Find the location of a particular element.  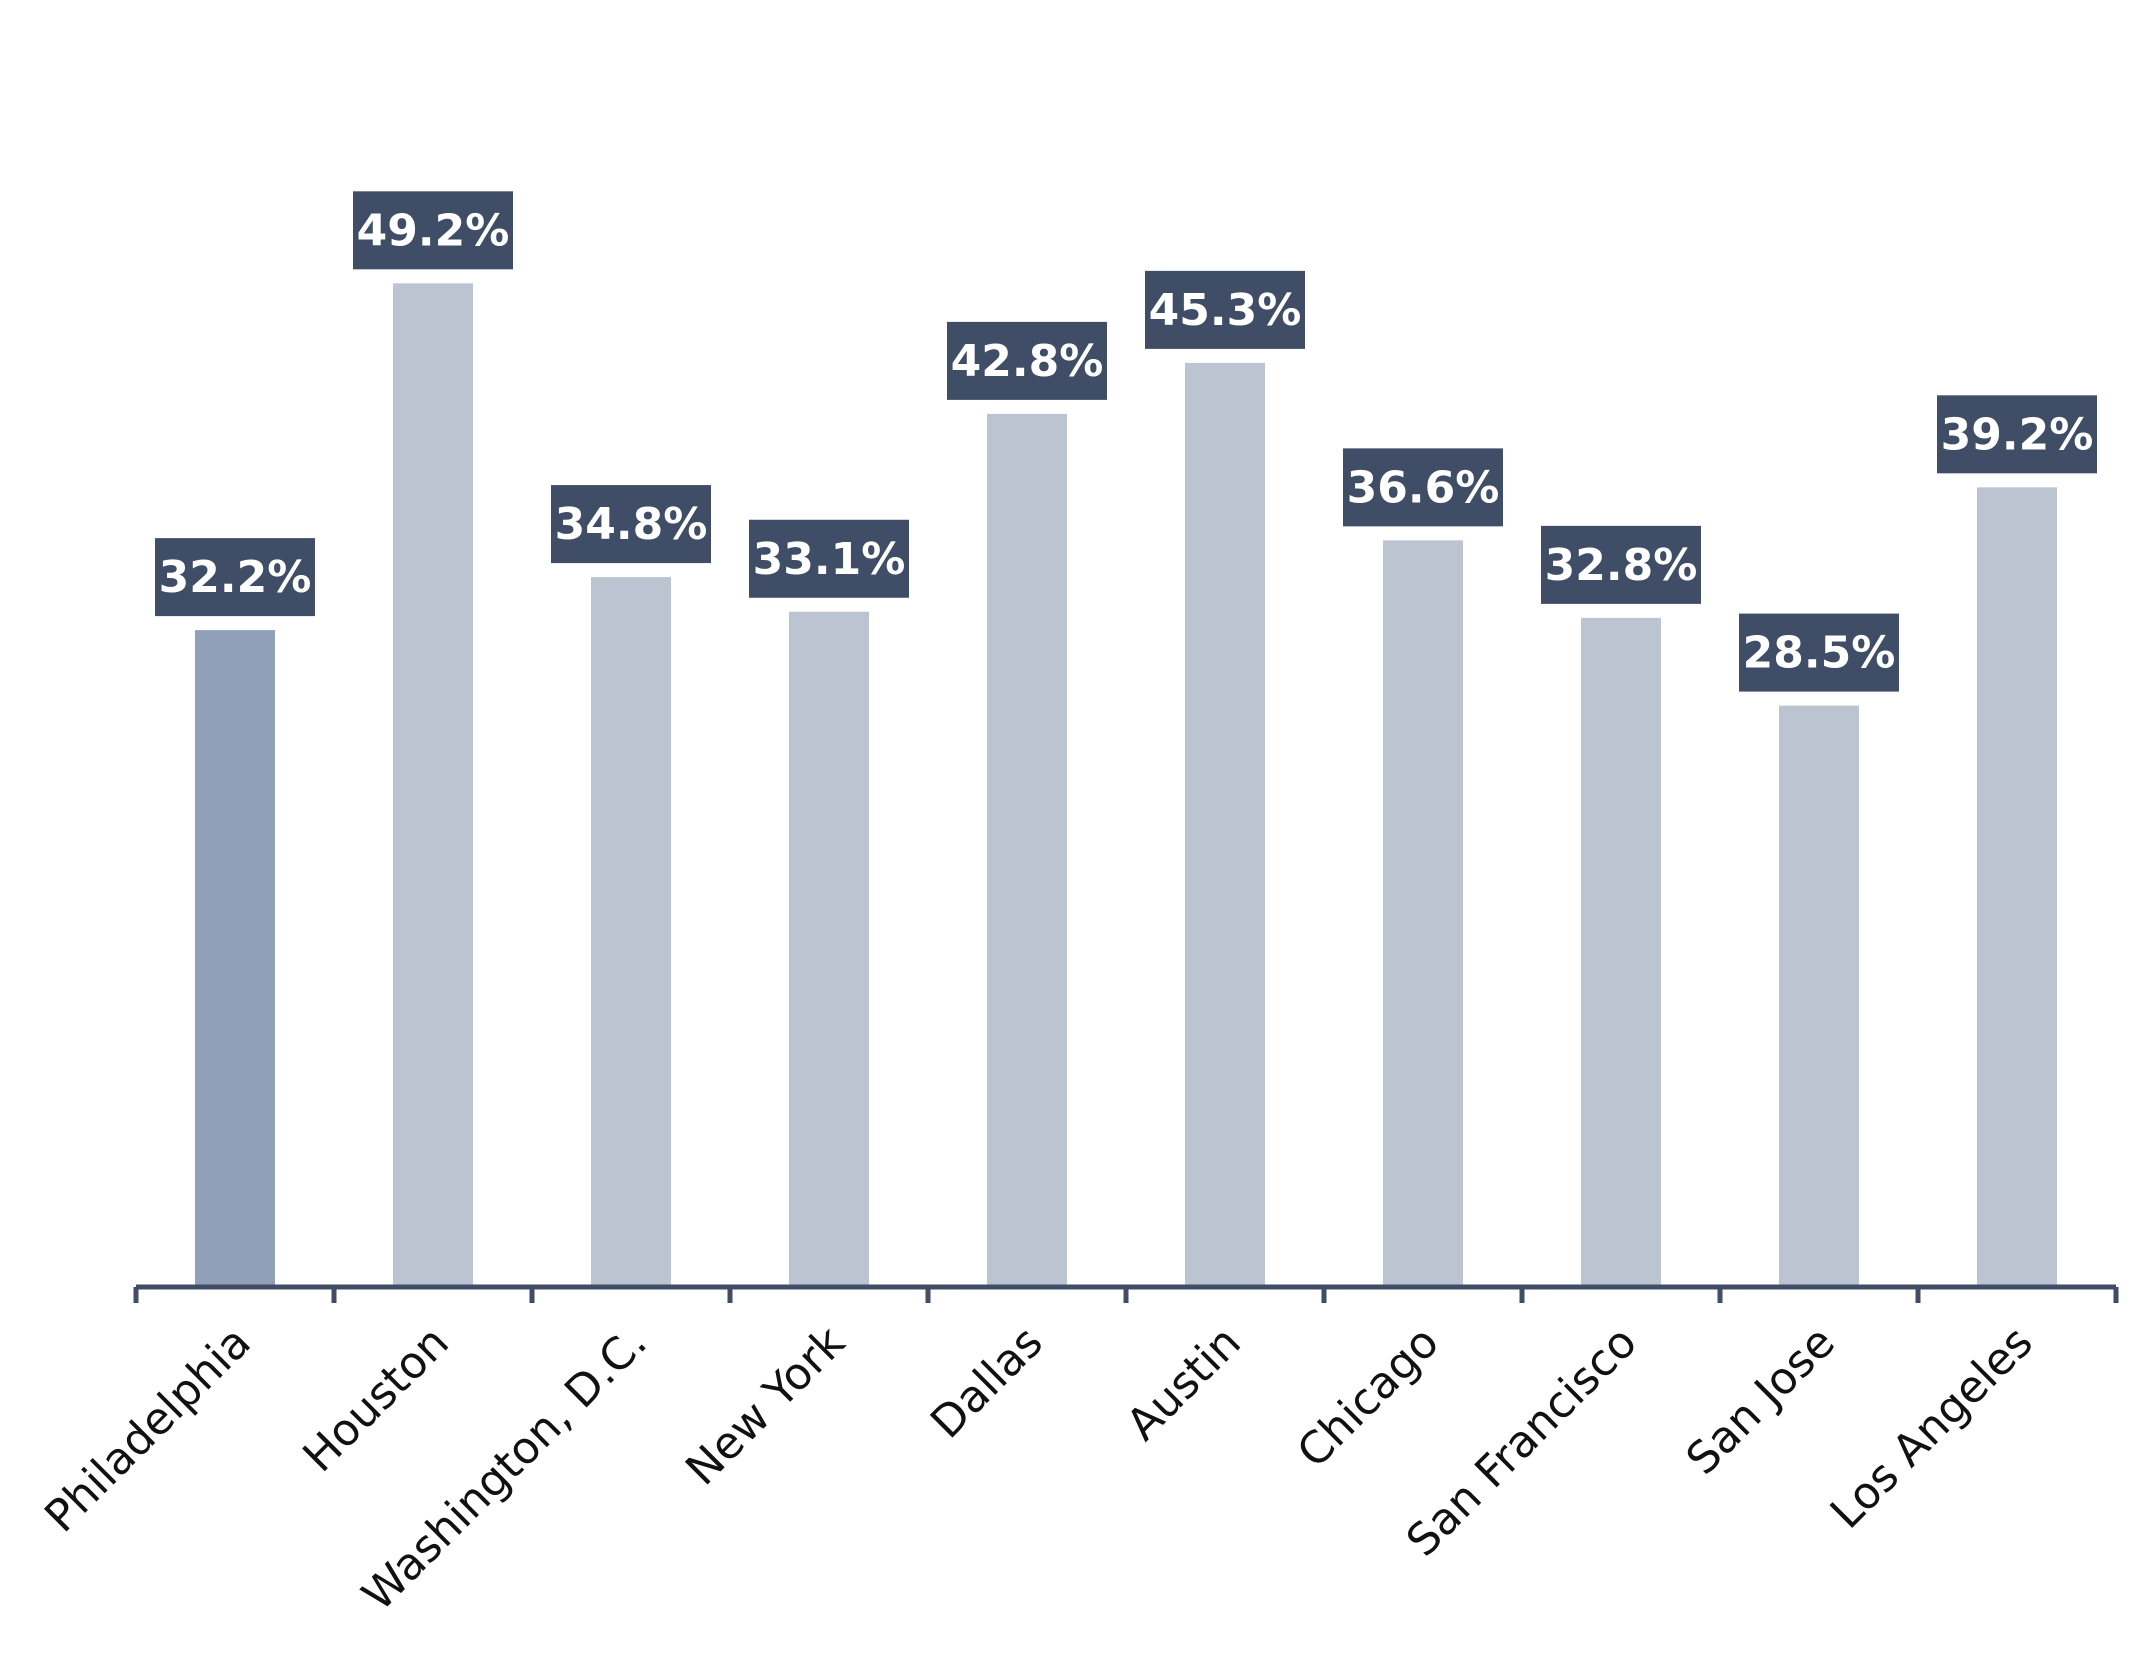

data-label-6: 36.6% is located at coordinates (1423, 487).